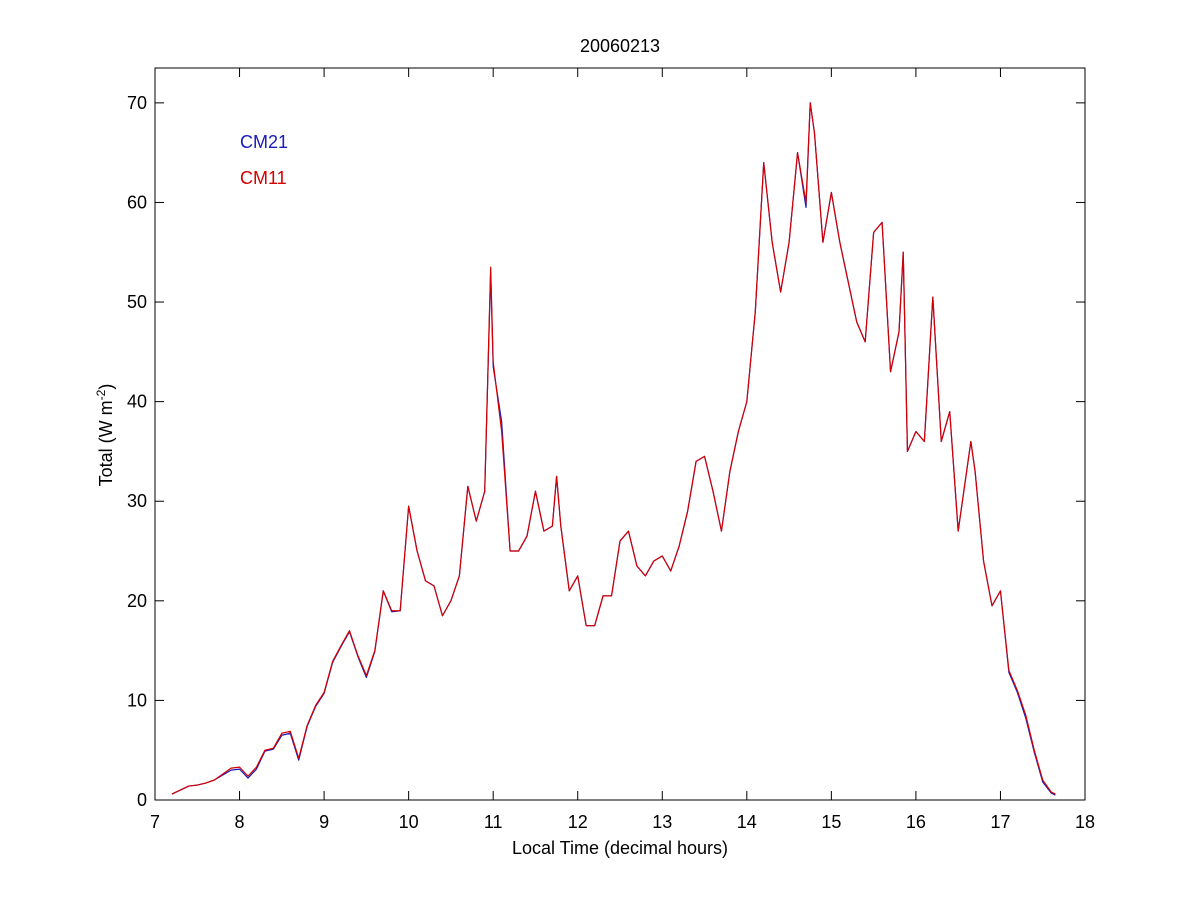  I want to click on x-tick-label: 8, so click(240, 822).